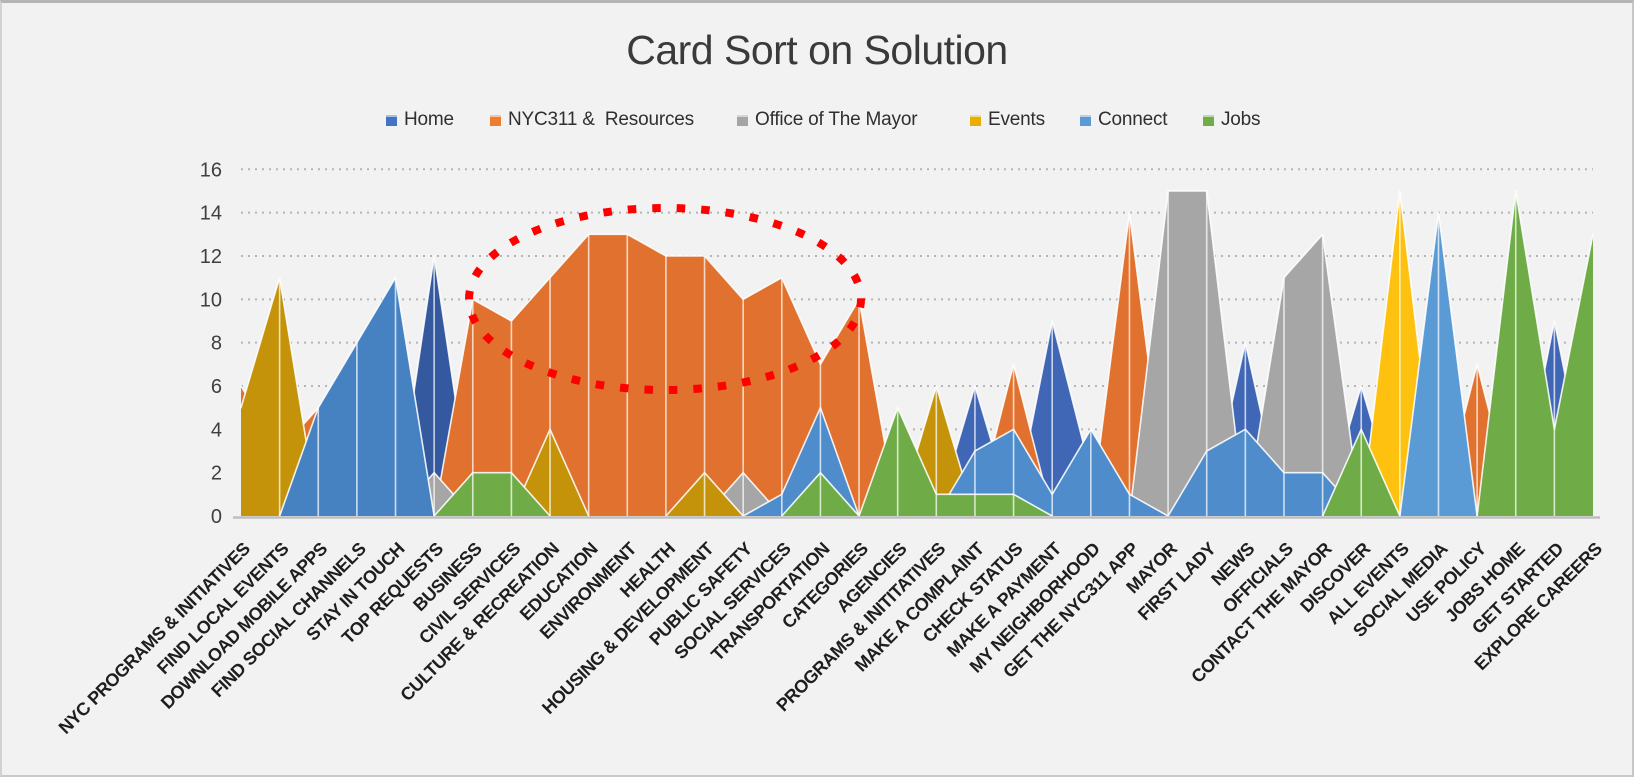  I want to click on legend-item-connect: Connect, so click(1124, 120).